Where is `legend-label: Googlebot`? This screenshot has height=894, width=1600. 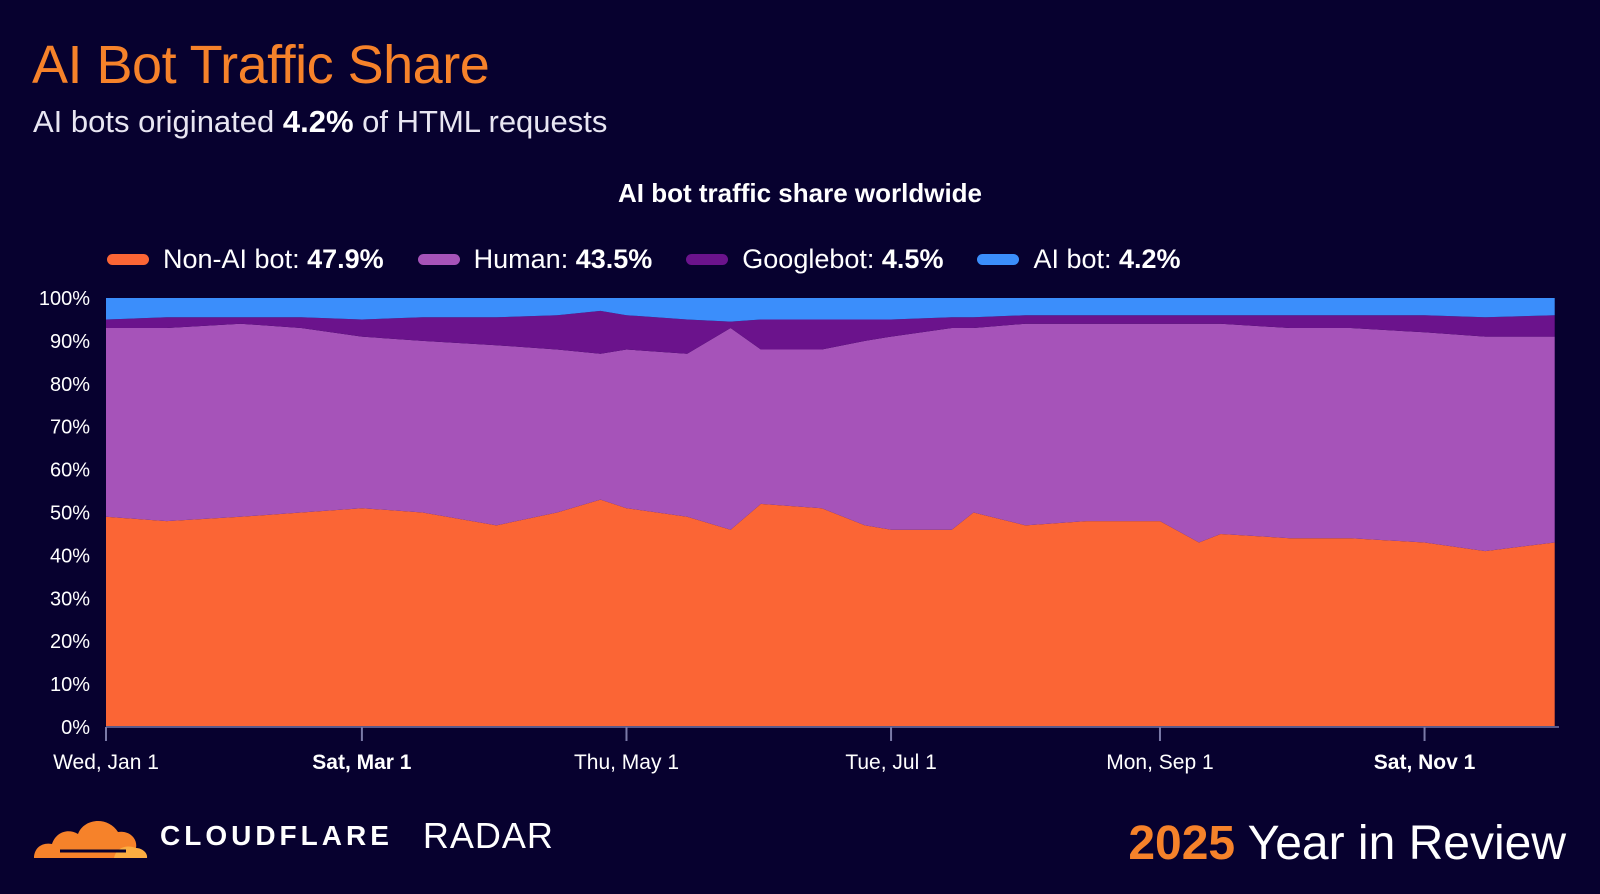
legend-label: Googlebot is located at coordinates (804, 259).